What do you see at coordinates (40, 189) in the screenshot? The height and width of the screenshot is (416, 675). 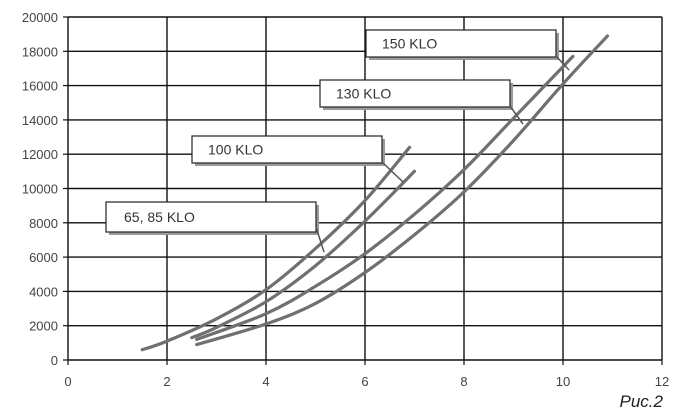 I see `y-tick-label: 10000` at bounding box center [40, 189].